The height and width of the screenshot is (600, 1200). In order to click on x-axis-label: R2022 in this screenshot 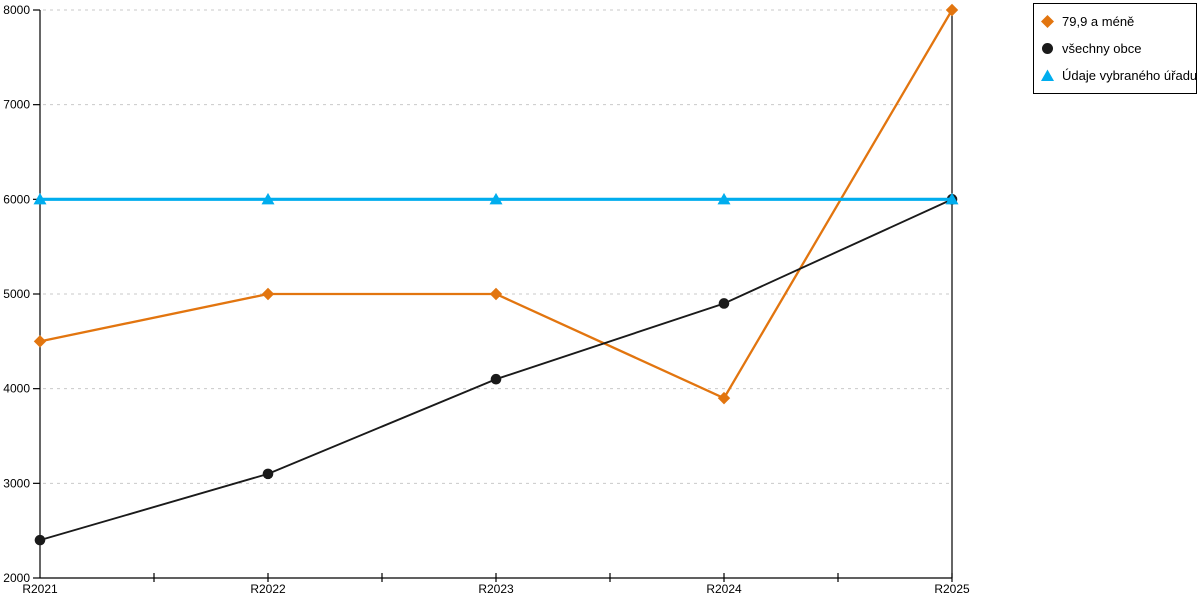, I will do `click(268, 589)`.